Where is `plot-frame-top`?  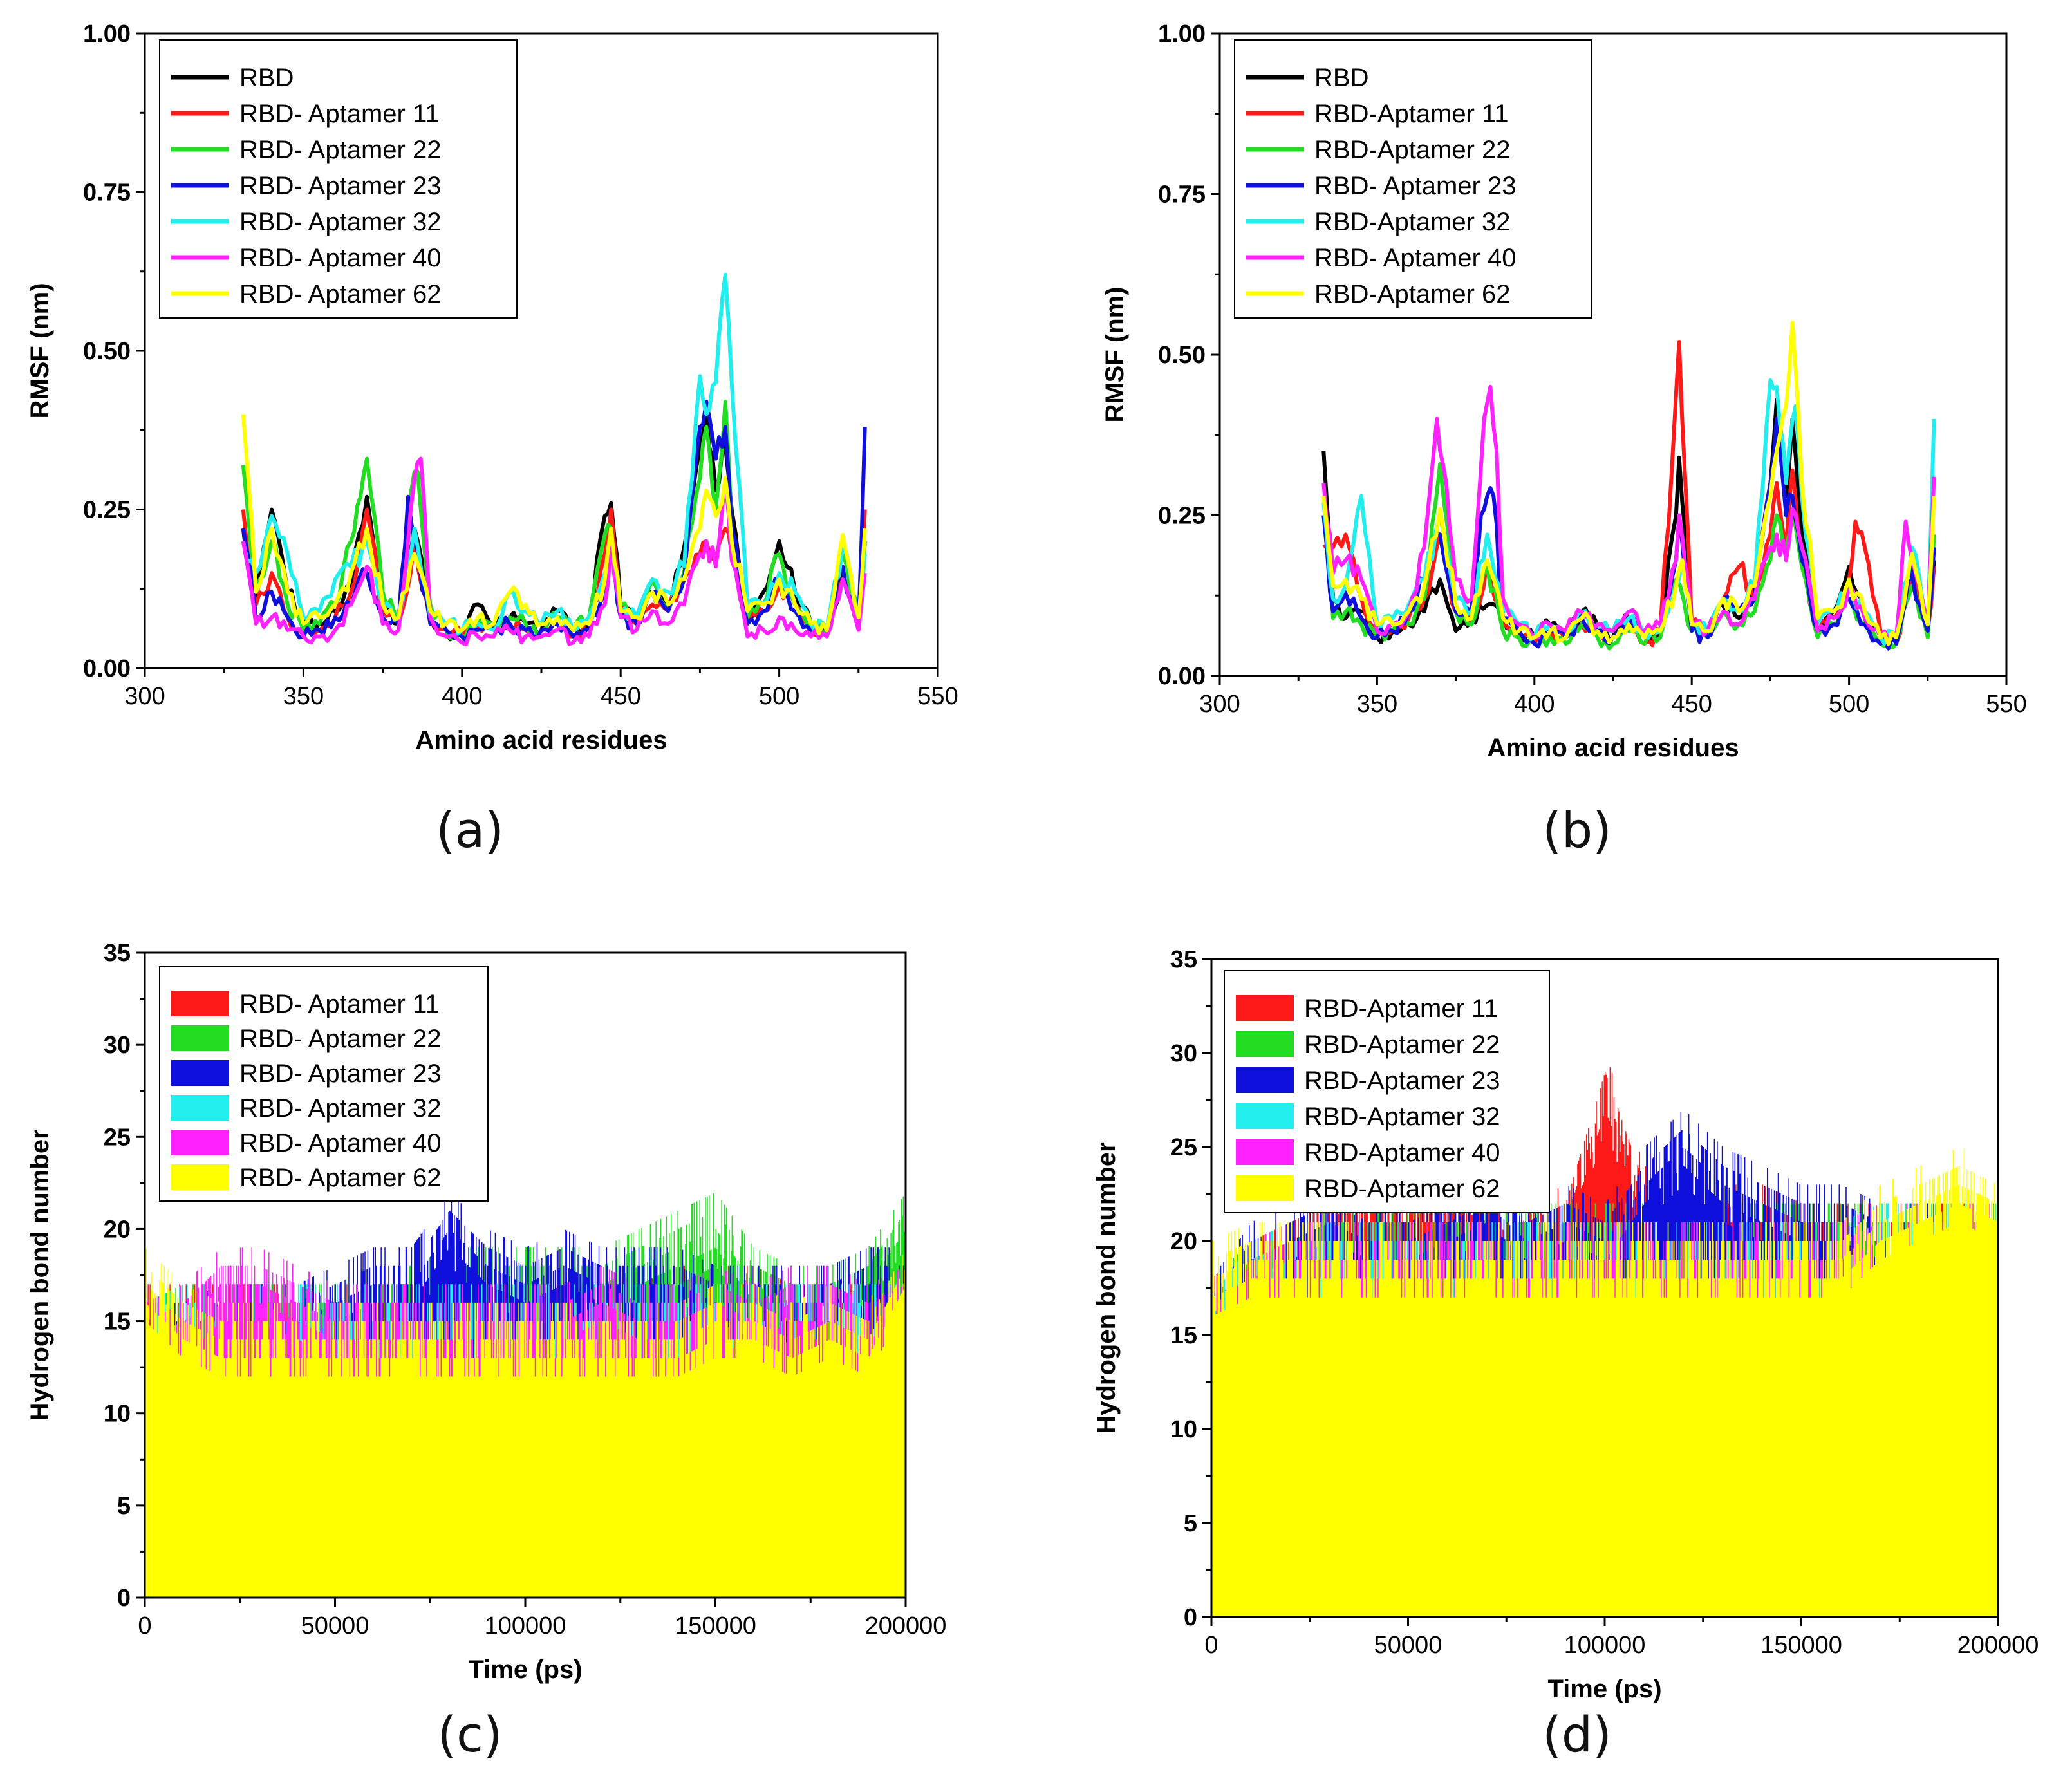
plot-frame-top is located at coordinates (1604, 1288).